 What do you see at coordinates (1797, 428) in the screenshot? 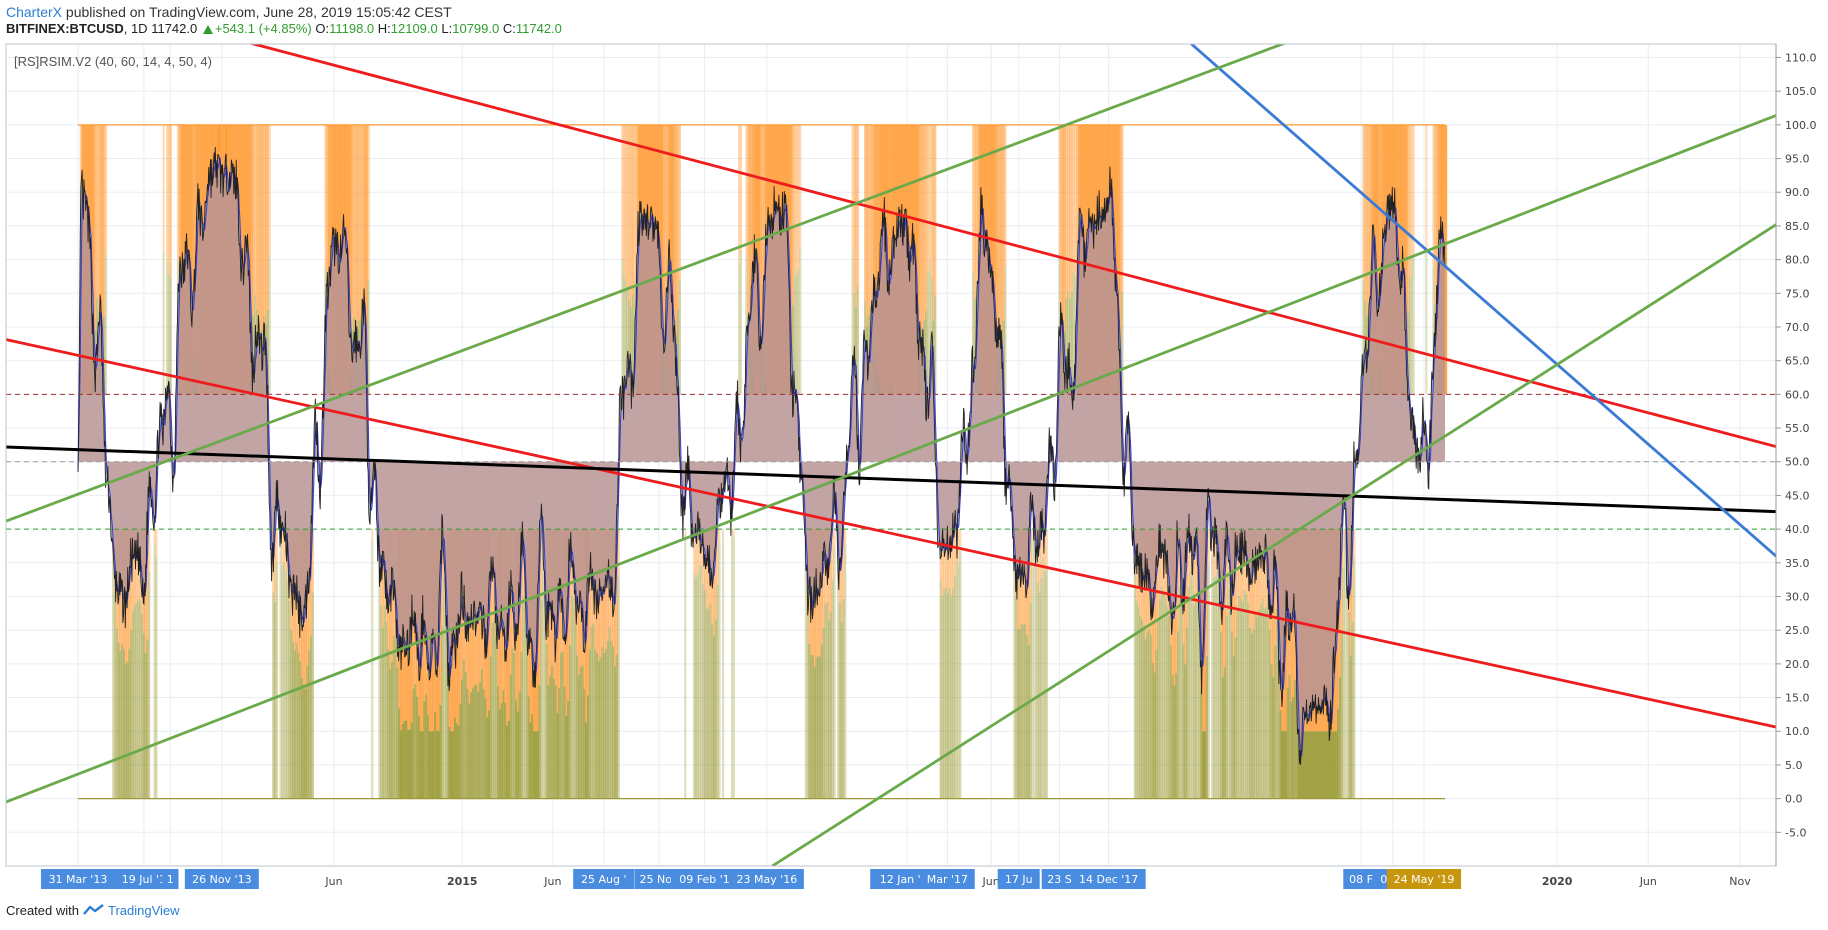
I see `y-tick-label: 55.0` at bounding box center [1797, 428].